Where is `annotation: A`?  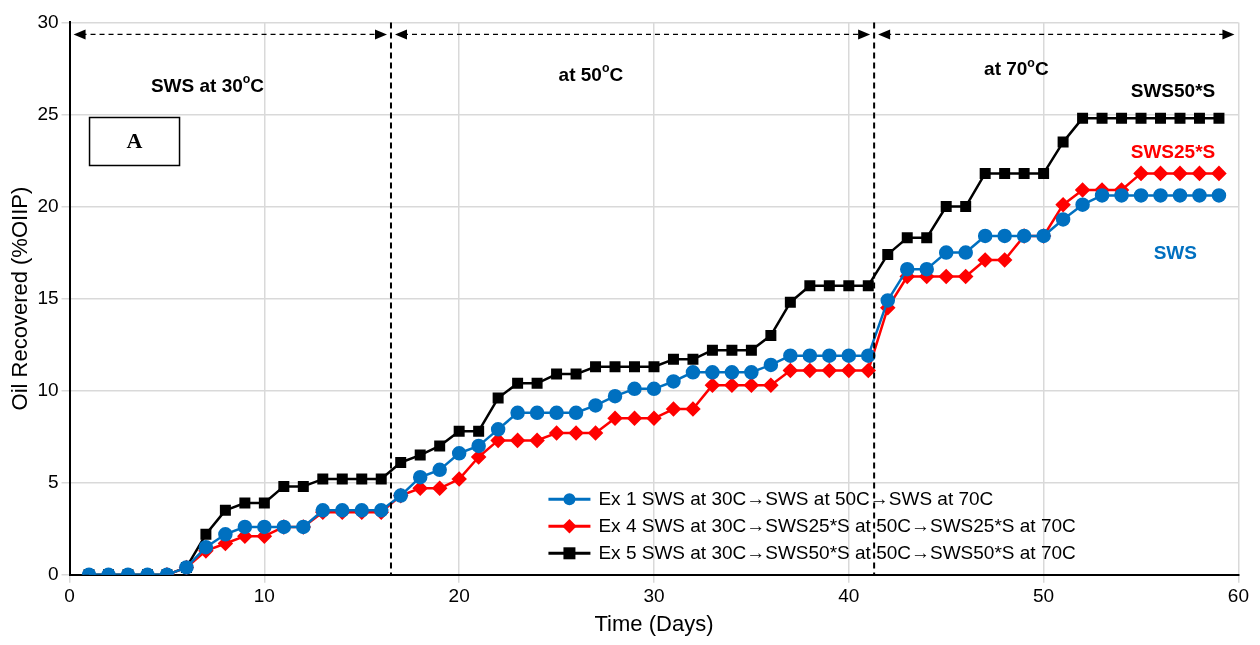 annotation: A is located at coordinates (134, 141).